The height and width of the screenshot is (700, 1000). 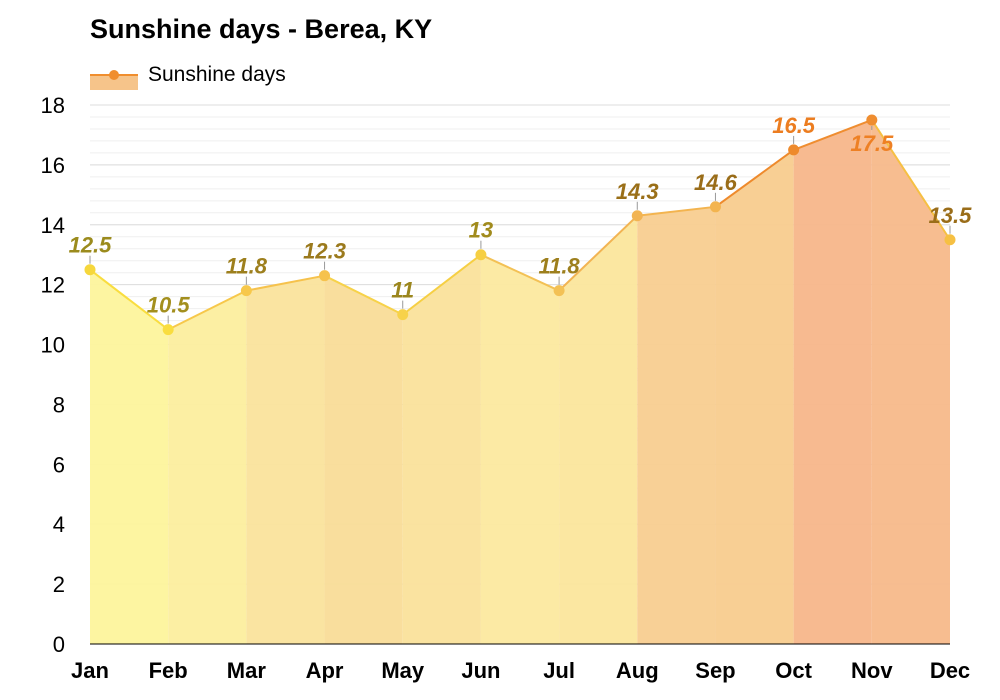 What do you see at coordinates (59, 584) in the screenshot?
I see `y-tick-label: 2` at bounding box center [59, 584].